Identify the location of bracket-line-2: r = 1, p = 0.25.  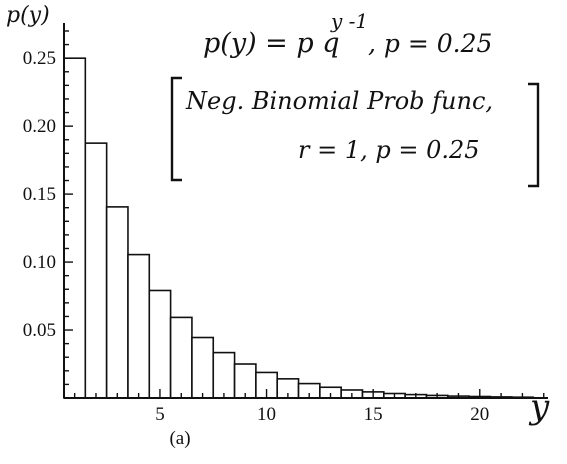
(389, 150).